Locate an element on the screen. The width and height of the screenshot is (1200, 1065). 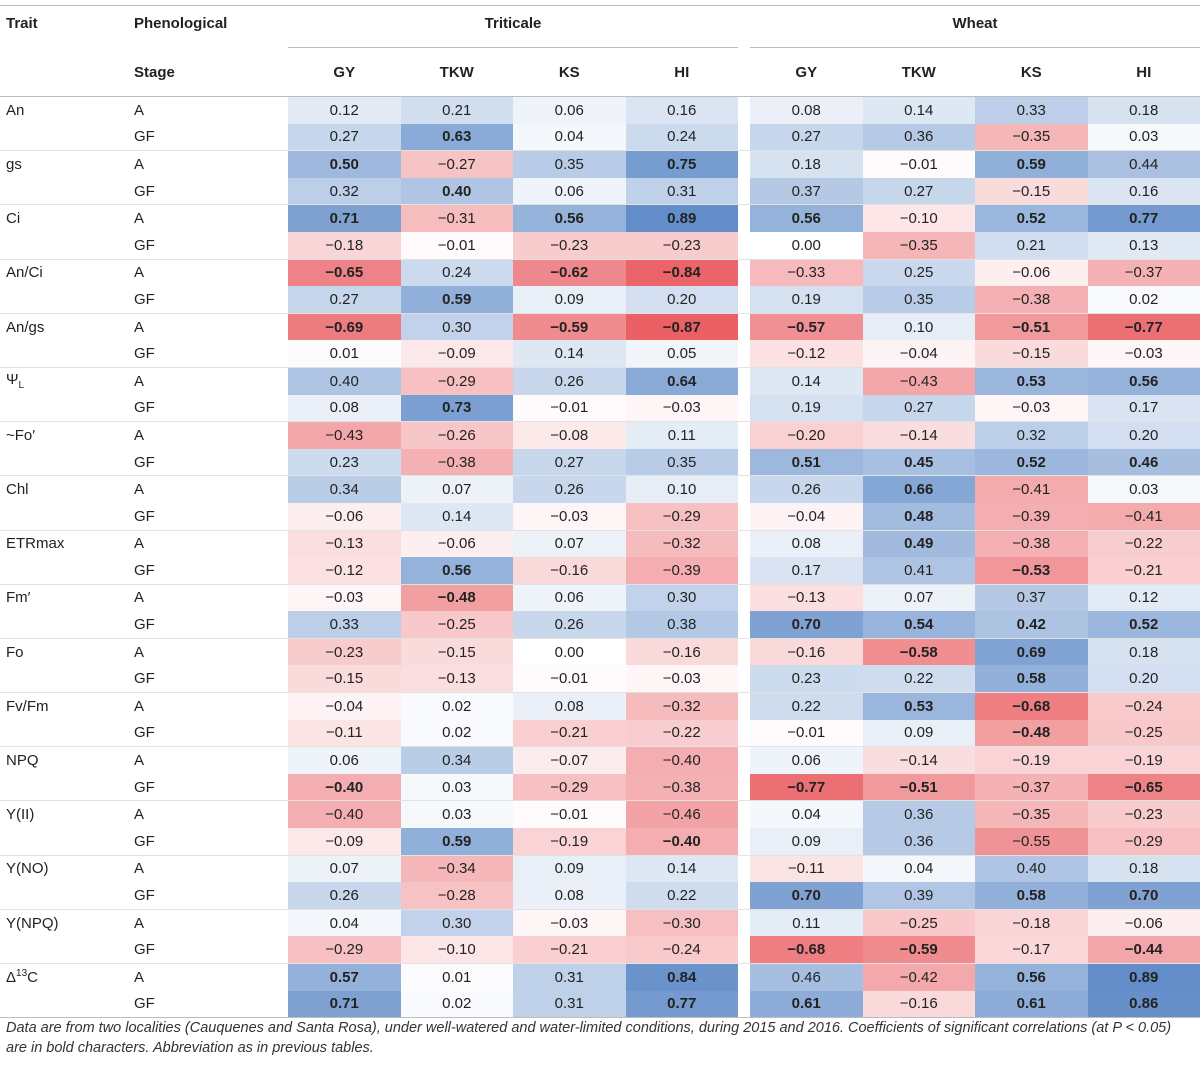
correlation-cell: −0.33 is located at coordinates (806, 272).